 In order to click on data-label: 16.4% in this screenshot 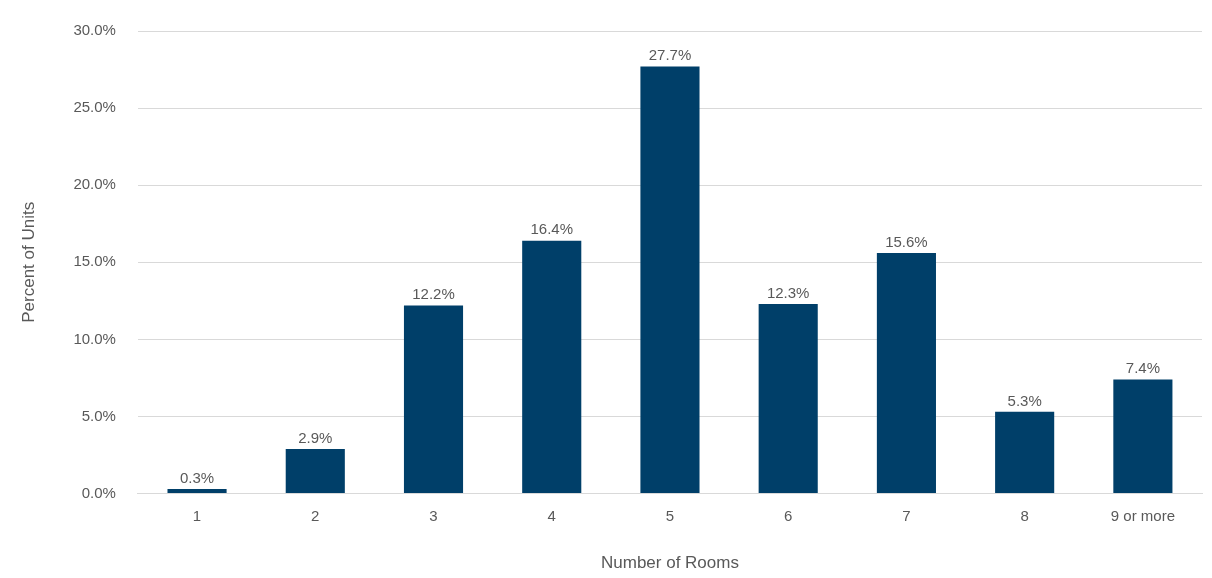, I will do `click(552, 229)`.